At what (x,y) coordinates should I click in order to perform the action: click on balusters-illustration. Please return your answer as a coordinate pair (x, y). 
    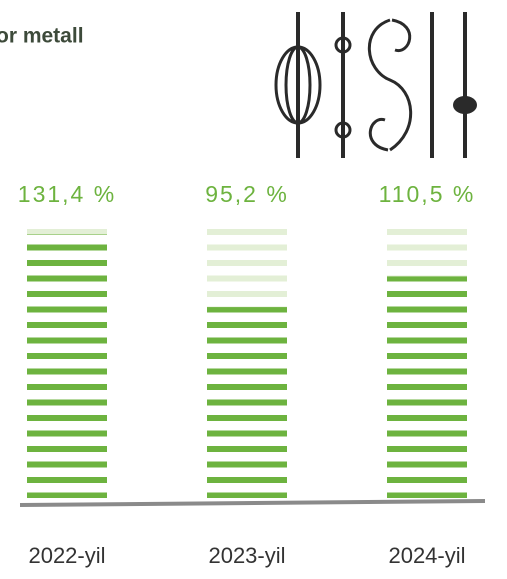
    Looking at the image, I should click on (375, 85).